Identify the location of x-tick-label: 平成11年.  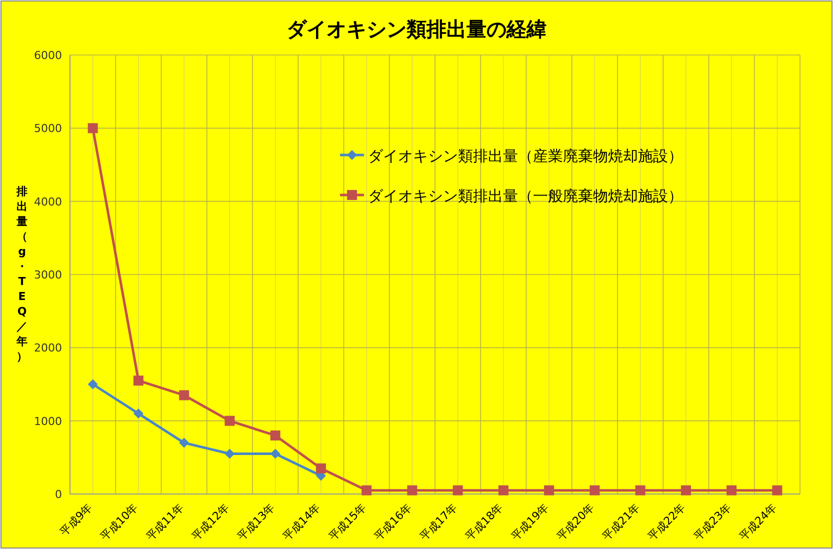
(165, 522).